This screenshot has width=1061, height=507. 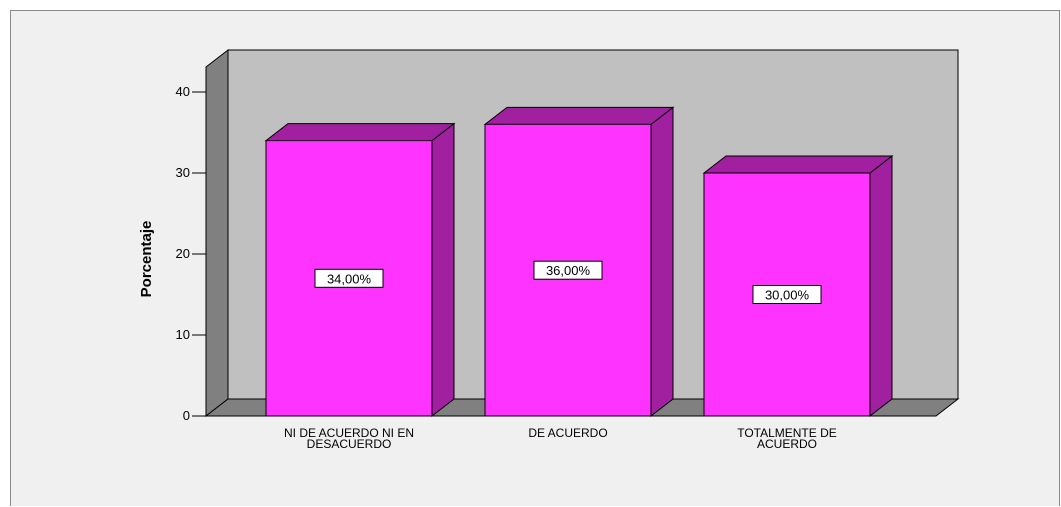 I want to click on y-tick-label: 10, so click(x=183, y=334).